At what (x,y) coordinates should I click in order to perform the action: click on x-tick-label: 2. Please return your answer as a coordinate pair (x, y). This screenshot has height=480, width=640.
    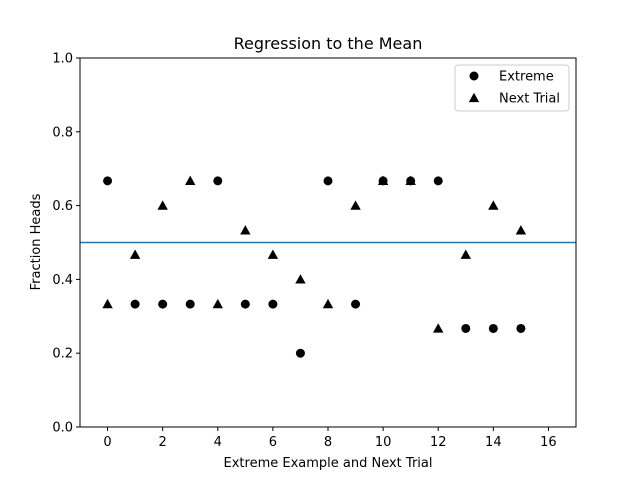
    Looking at the image, I should click on (163, 442).